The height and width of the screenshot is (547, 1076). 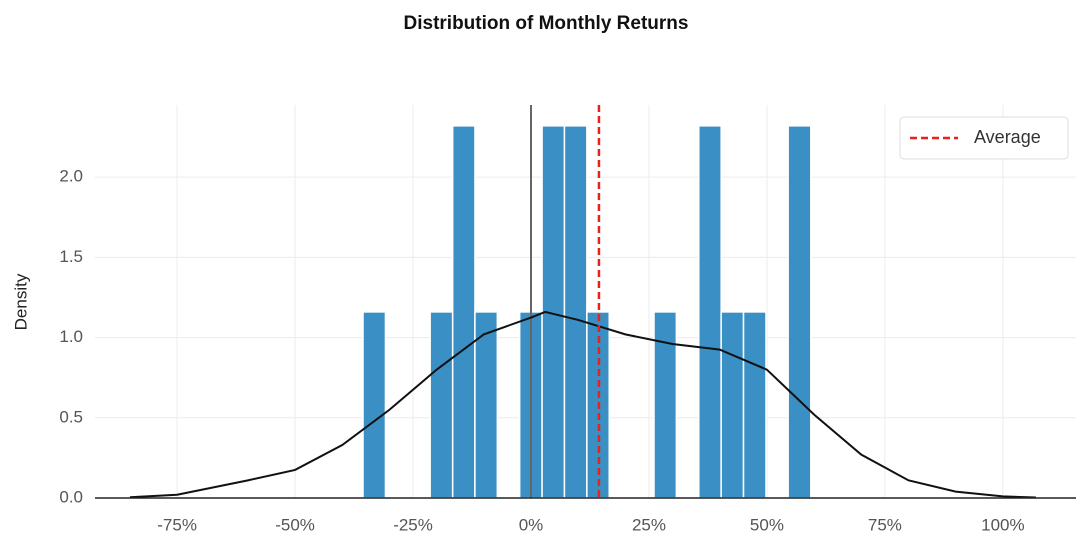 What do you see at coordinates (546, 23) in the screenshot?
I see `chart-title: Distribution of Monthly Returns` at bounding box center [546, 23].